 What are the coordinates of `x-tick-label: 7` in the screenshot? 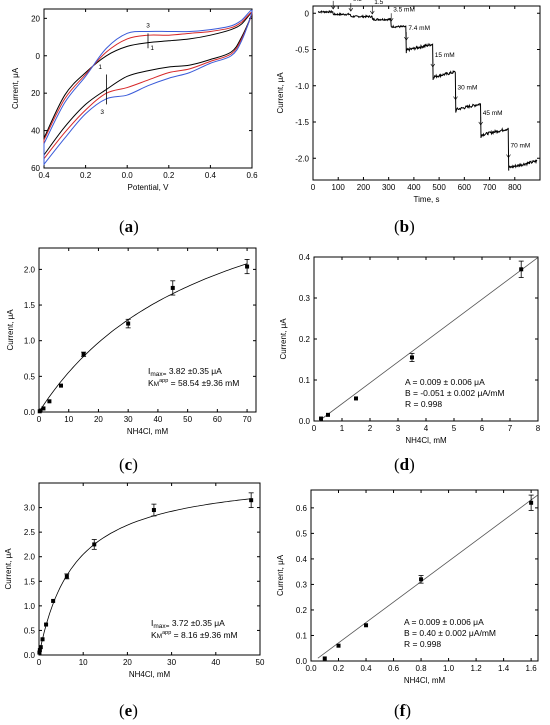 It's located at (510, 428).